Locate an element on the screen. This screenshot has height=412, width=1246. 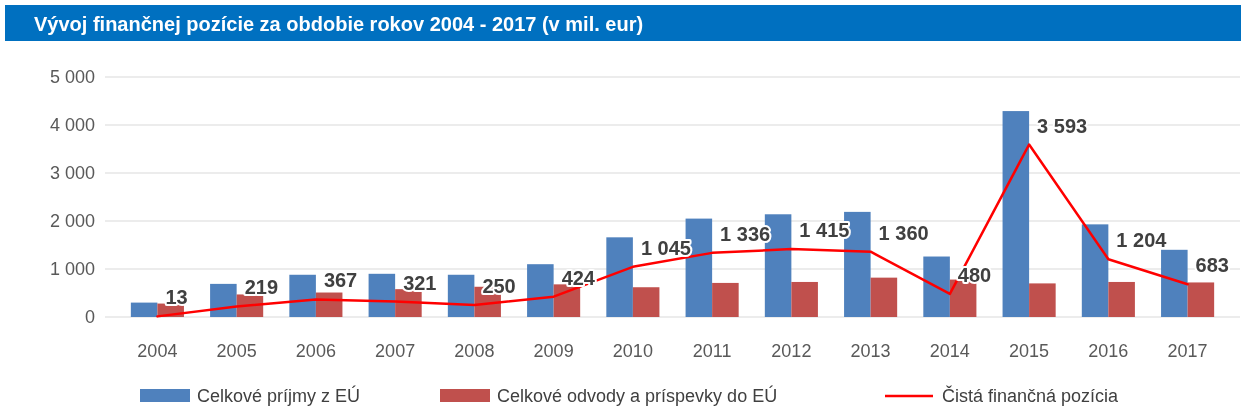
legend-label: Čistá finančná pozícia is located at coordinates (1031, 395).